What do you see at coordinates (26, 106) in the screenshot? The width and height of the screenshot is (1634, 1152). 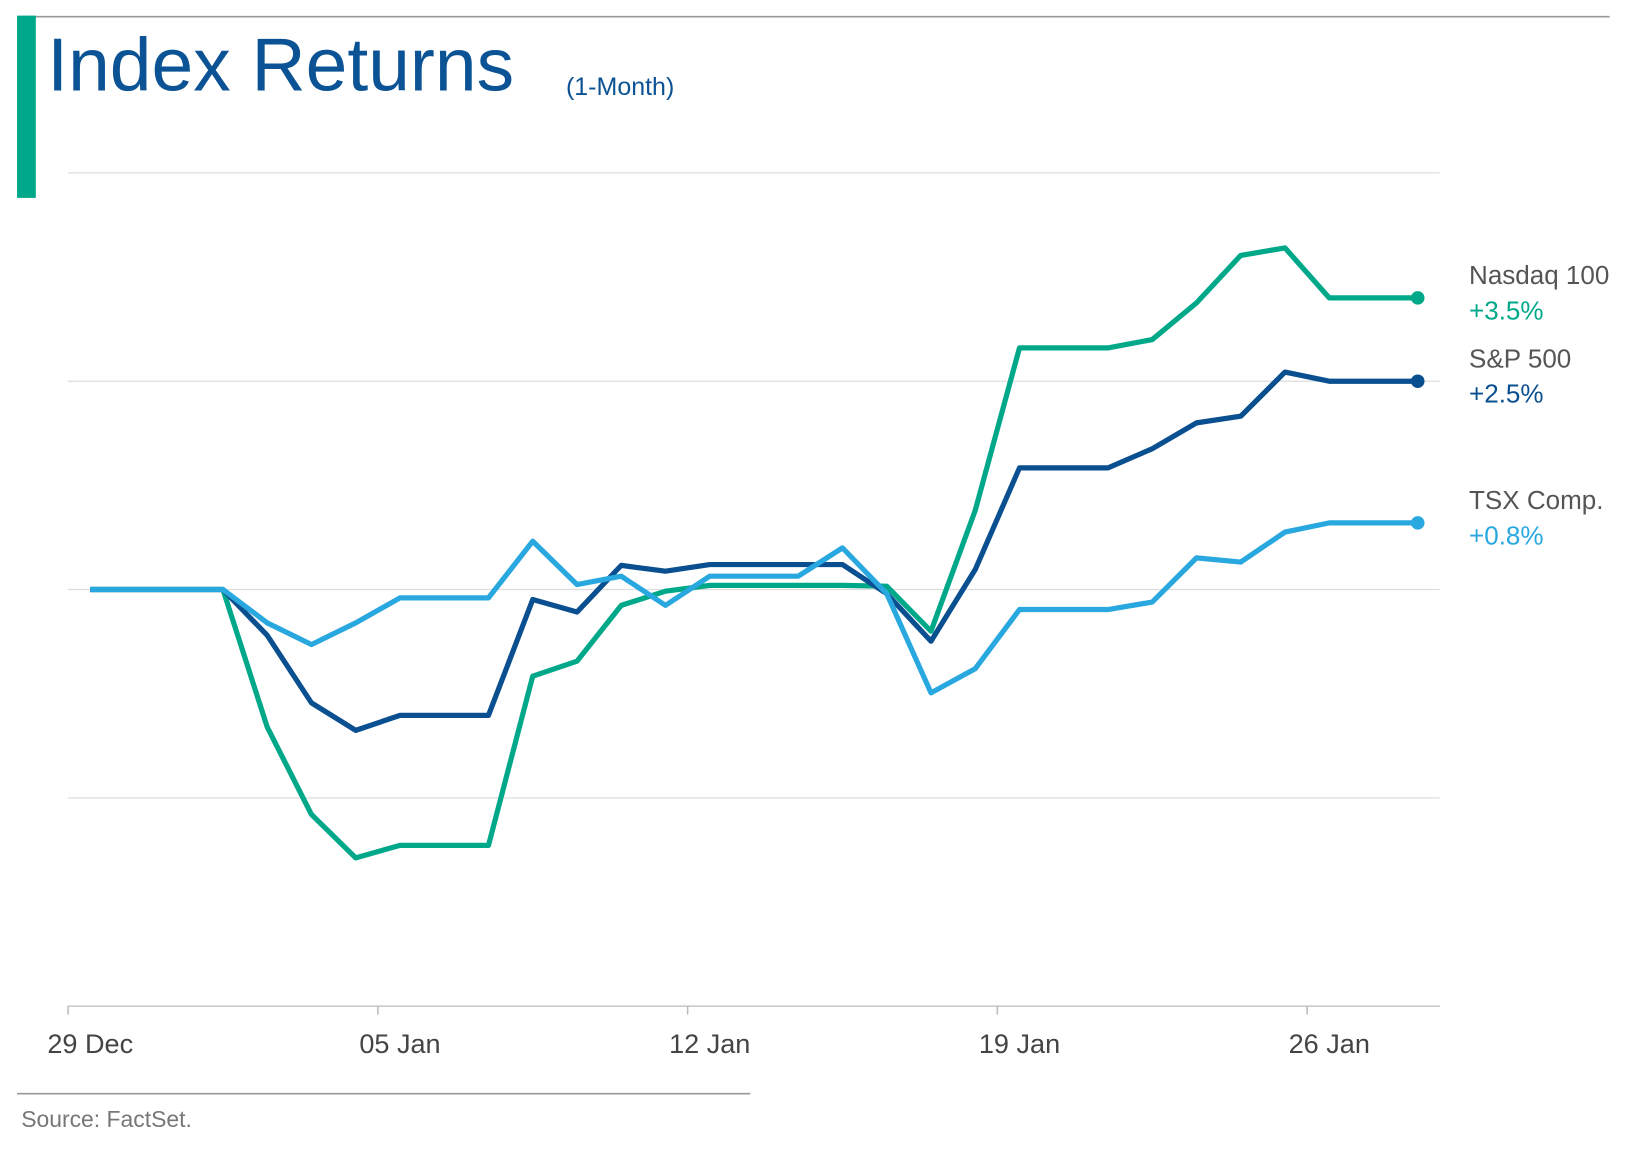 I see `title-accent` at bounding box center [26, 106].